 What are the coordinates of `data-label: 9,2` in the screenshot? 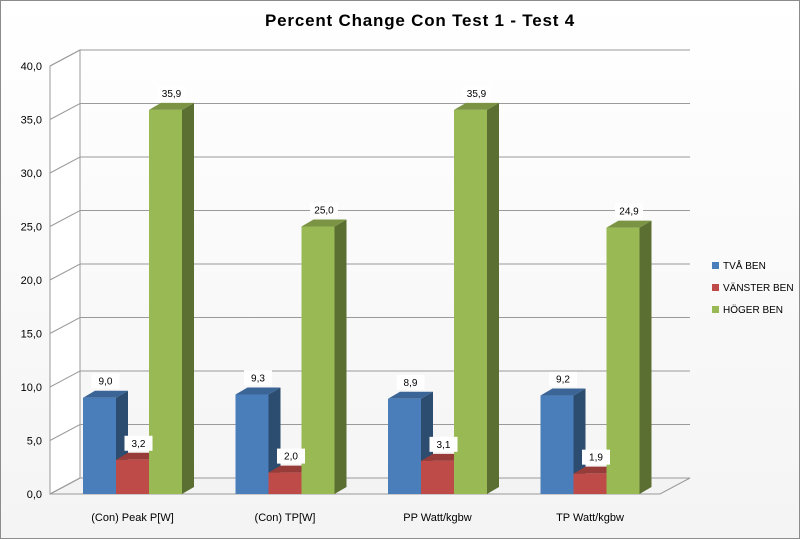 It's located at (563, 379).